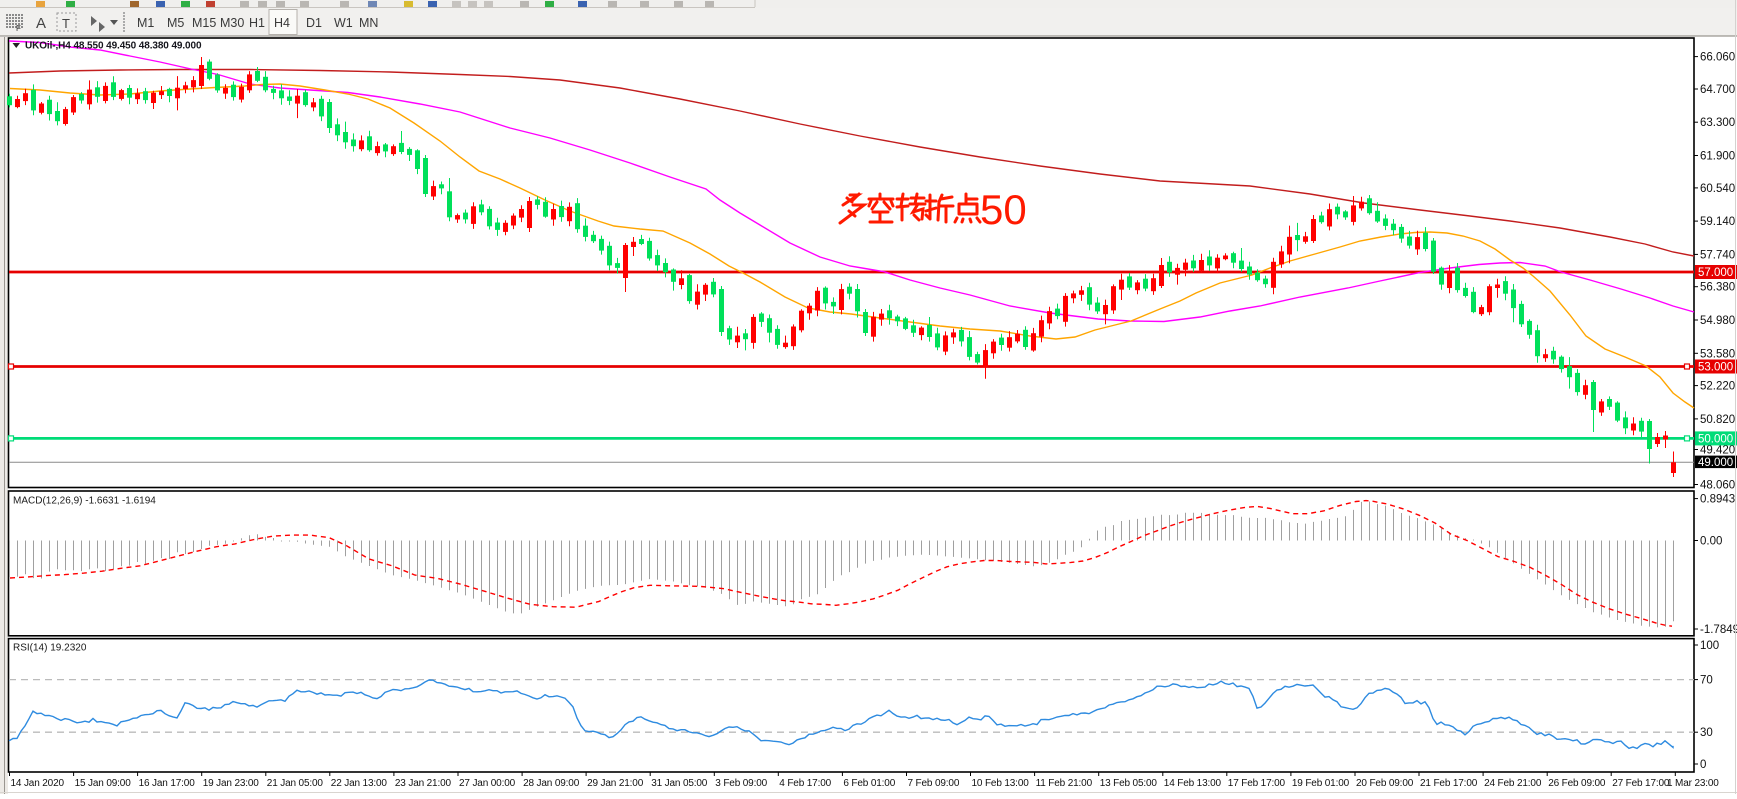 This screenshot has height=799, width=1737. Describe the element at coordinates (1717, 354) in the screenshot. I see `svg-text: 53.580` at that location.